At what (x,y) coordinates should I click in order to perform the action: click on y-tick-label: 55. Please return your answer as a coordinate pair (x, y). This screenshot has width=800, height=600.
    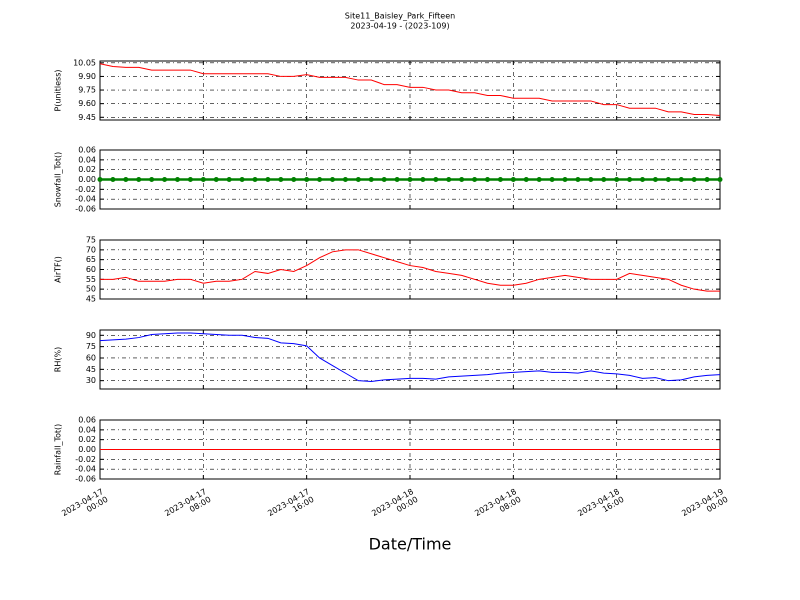
    Looking at the image, I should click on (91, 279).